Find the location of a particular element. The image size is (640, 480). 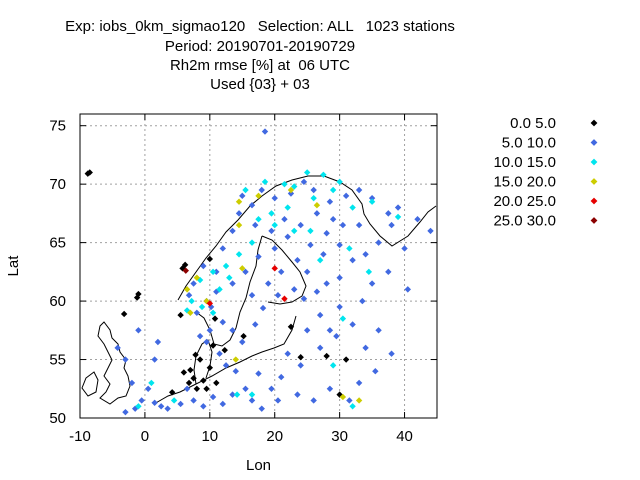

chart-title-line-4: Used {03} + 03 is located at coordinates (260, 84).